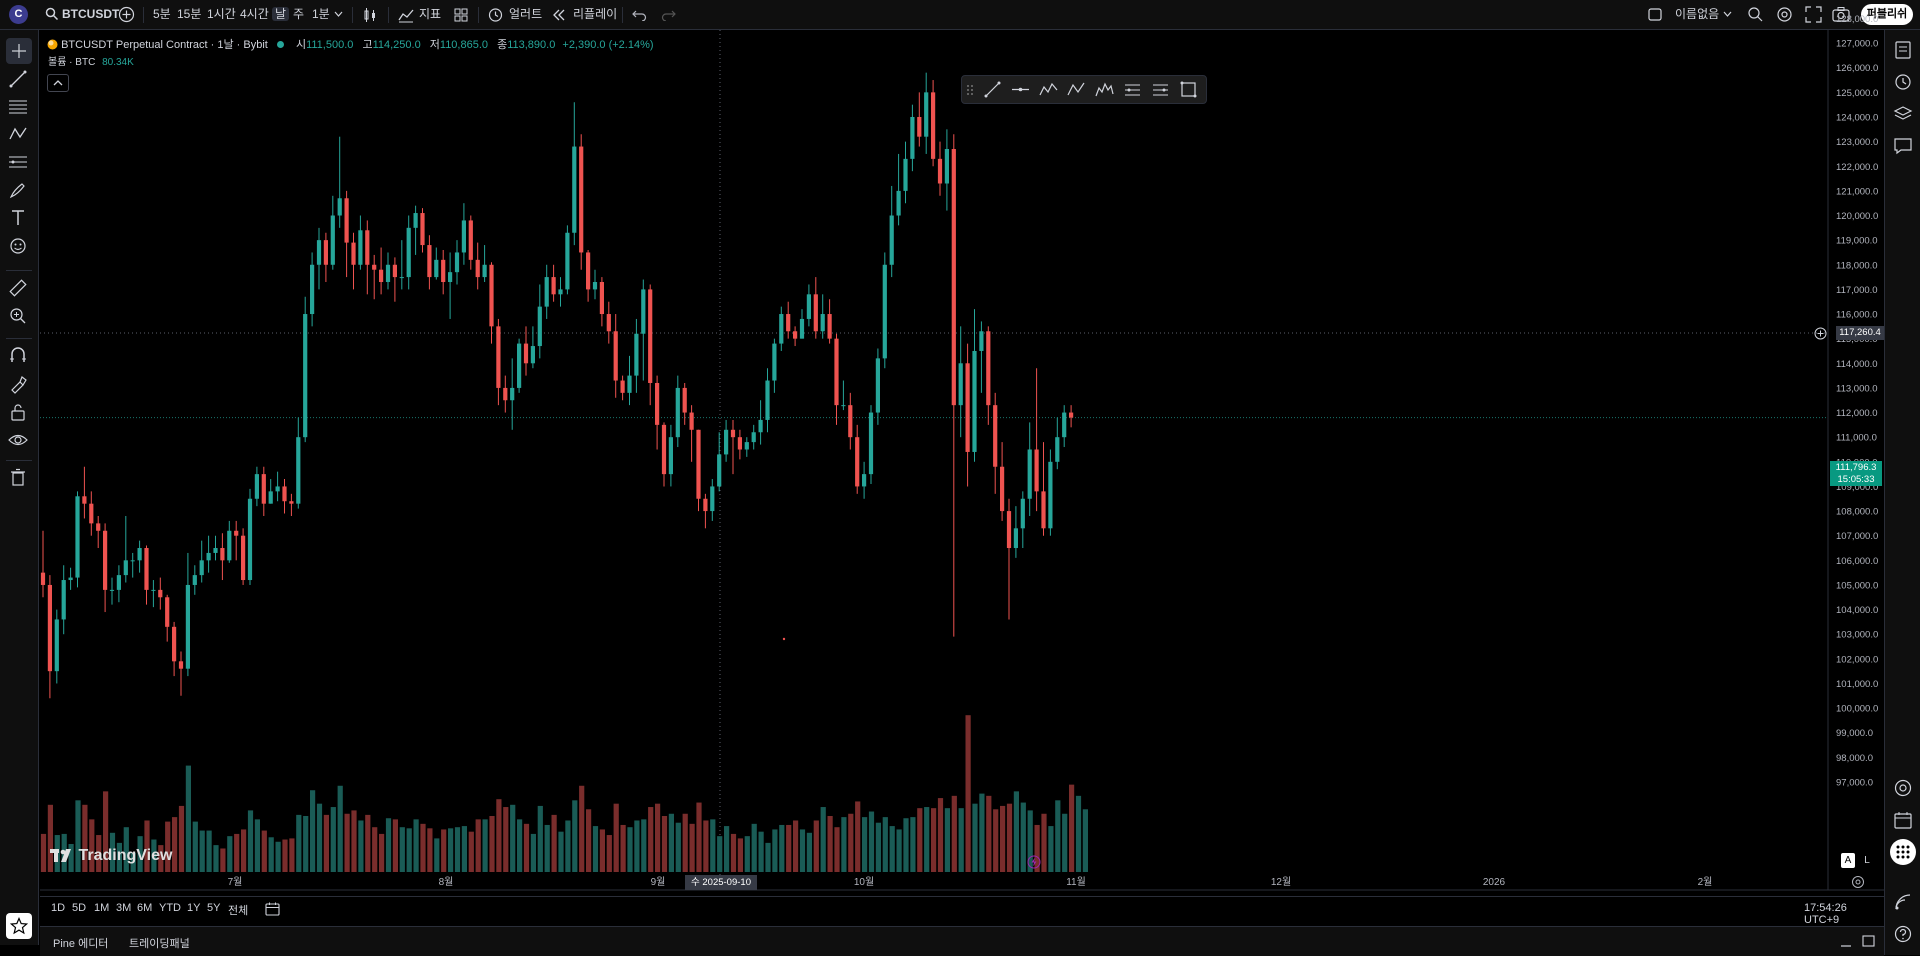 The height and width of the screenshot is (956, 1920). I want to click on log-scale-button: L, so click(1867, 860).